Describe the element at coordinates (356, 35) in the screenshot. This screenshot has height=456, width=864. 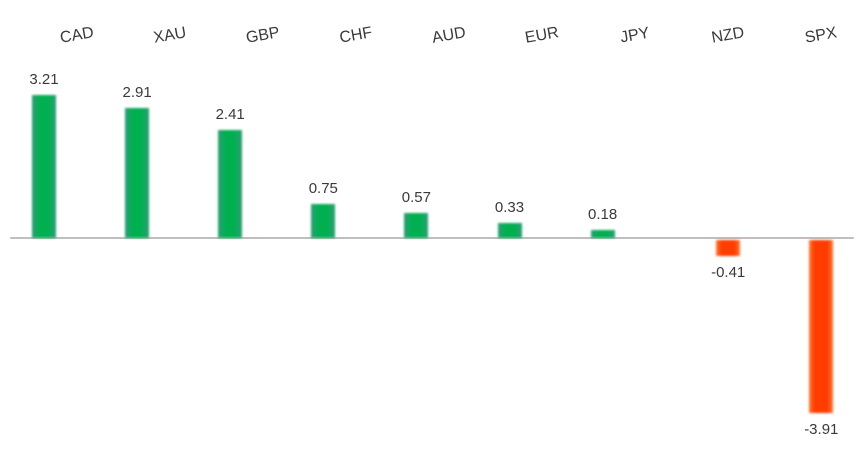
I see `category-label-chf: CHF` at that location.